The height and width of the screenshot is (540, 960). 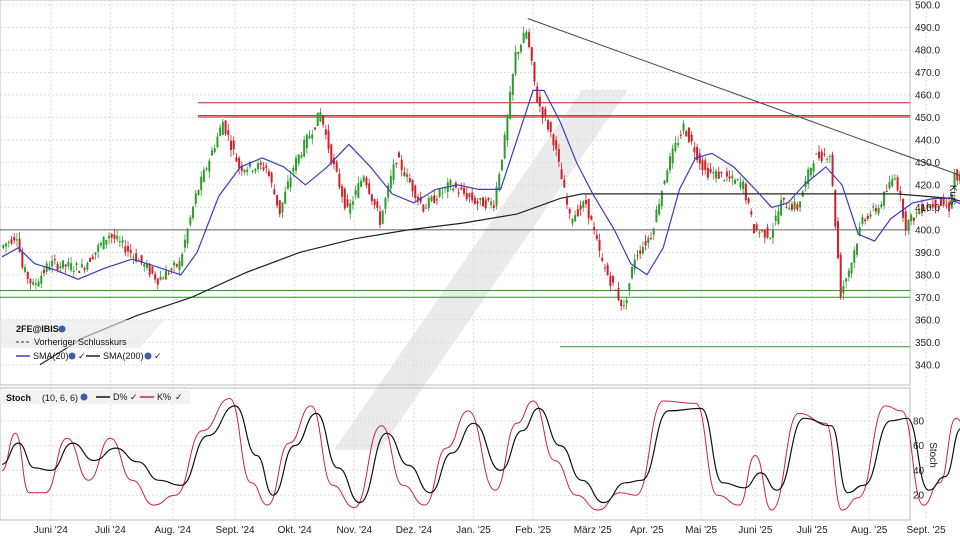 What do you see at coordinates (158, 356) in the screenshot?
I see `sma200-check-icon: ✓` at bounding box center [158, 356].